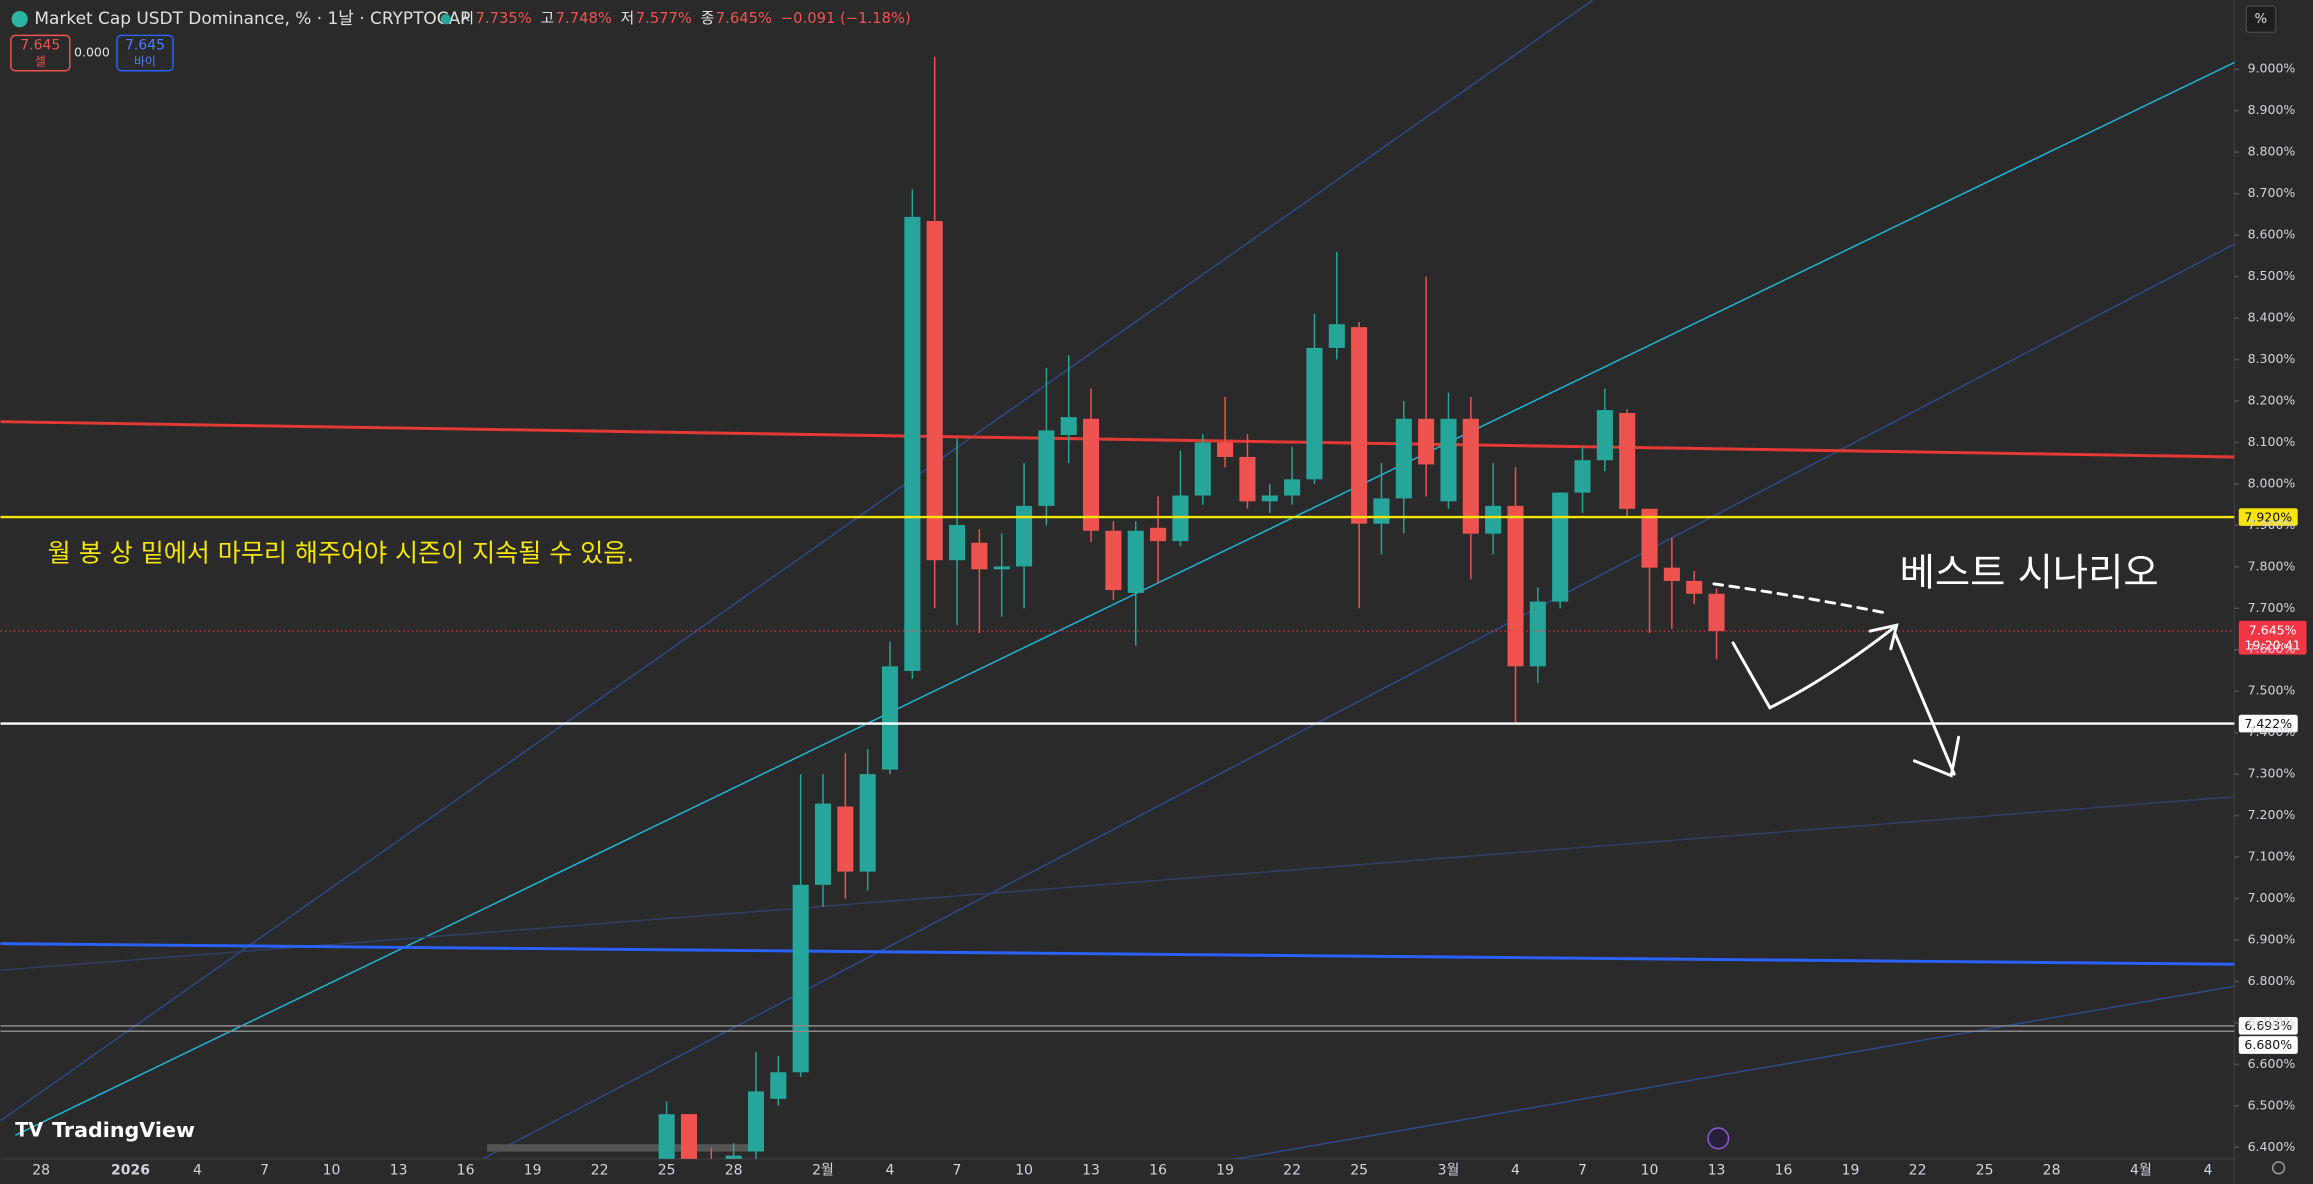 This screenshot has width=2313, height=1184. I want to click on ohlc-key: 저, so click(628, 18).